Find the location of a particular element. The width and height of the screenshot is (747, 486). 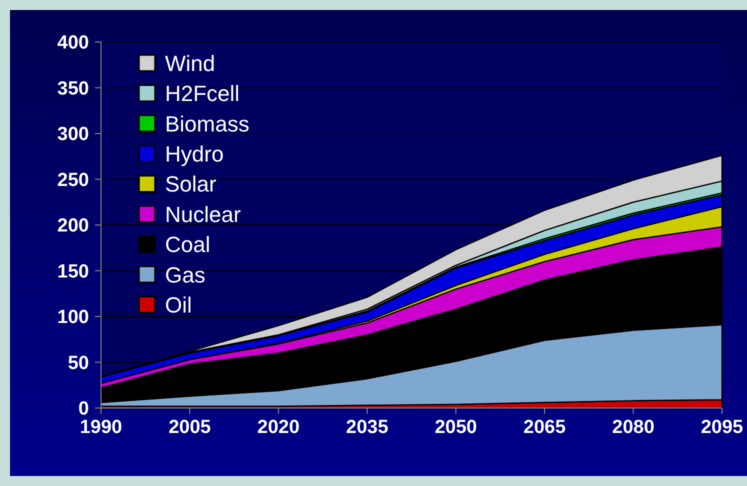

x-tick-label: 2035 is located at coordinates (367, 427).